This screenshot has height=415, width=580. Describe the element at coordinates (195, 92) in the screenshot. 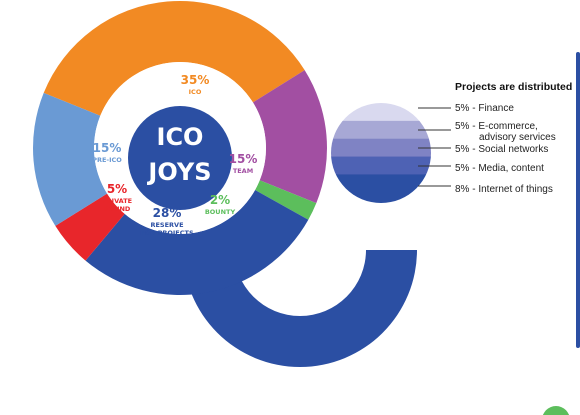

I see `slice-name-label: ICO` at that location.